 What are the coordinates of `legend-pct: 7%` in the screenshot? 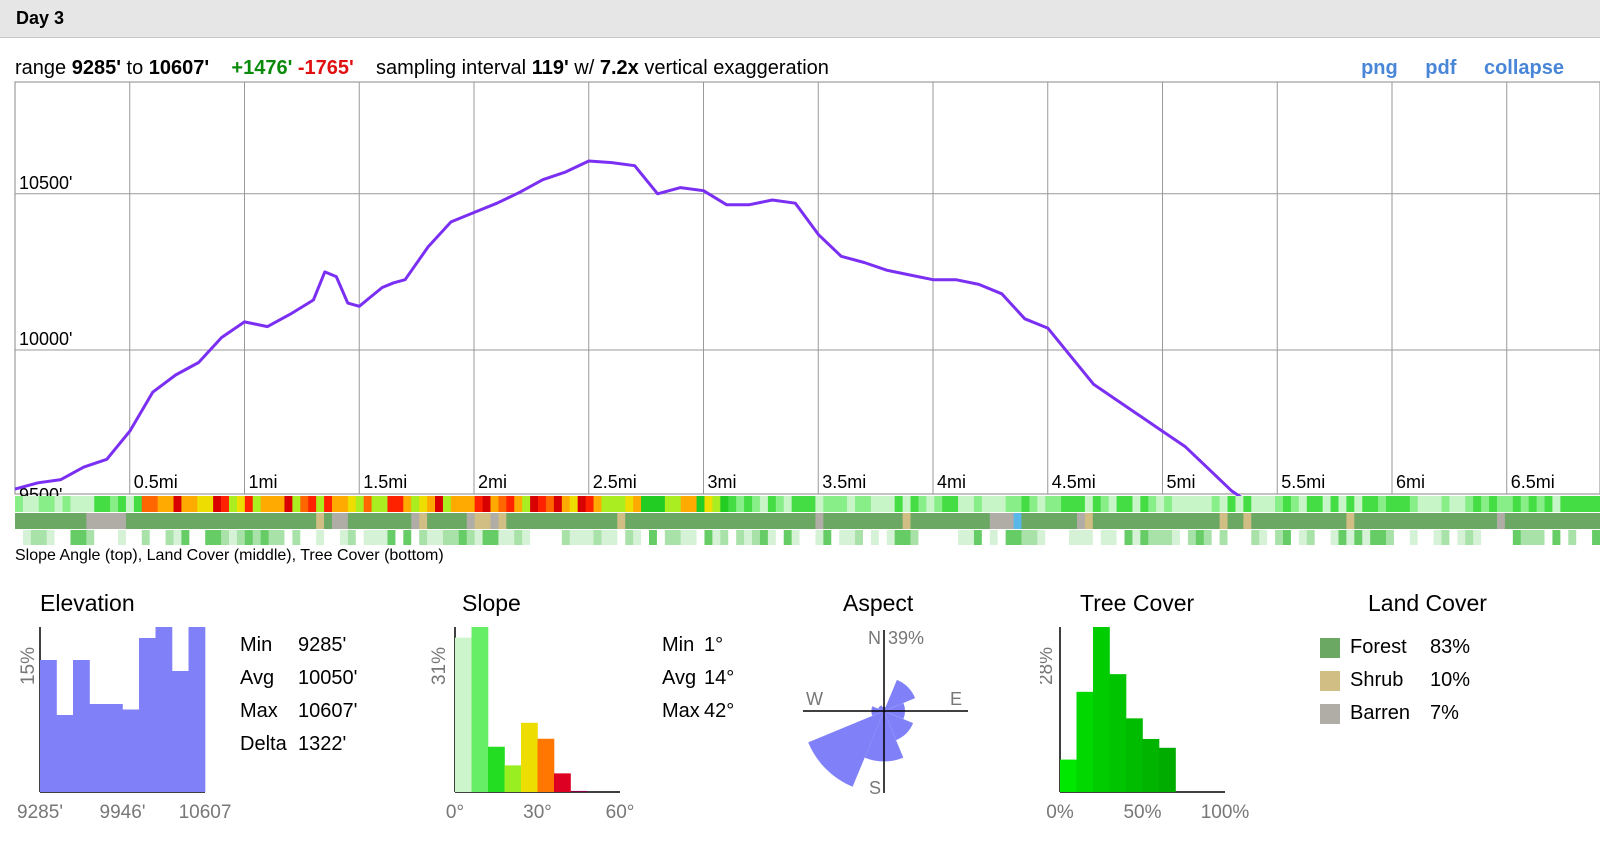 It's located at (1444, 713).